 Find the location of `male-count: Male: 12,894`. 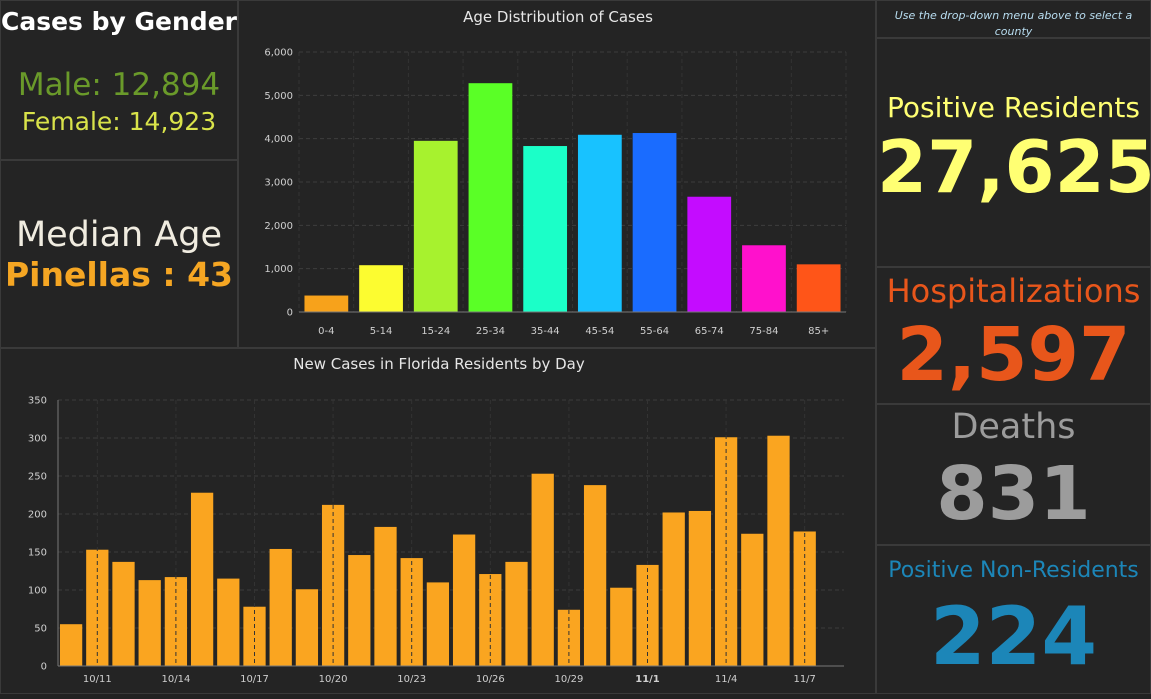

male-count: Male: 12,894 is located at coordinates (119, 85).